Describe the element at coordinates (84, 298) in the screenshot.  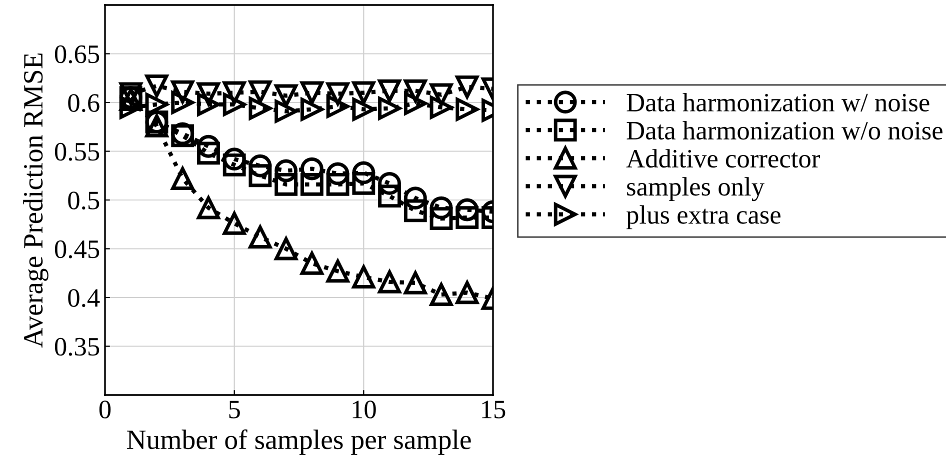
I see `y-tick-label: 0.4` at that location.